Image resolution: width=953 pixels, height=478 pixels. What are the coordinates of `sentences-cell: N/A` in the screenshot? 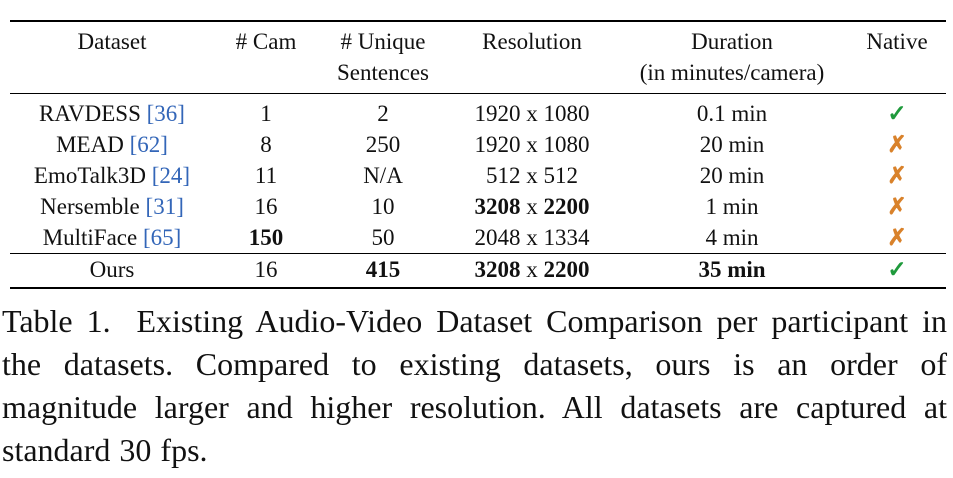 It's located at (383, 175).